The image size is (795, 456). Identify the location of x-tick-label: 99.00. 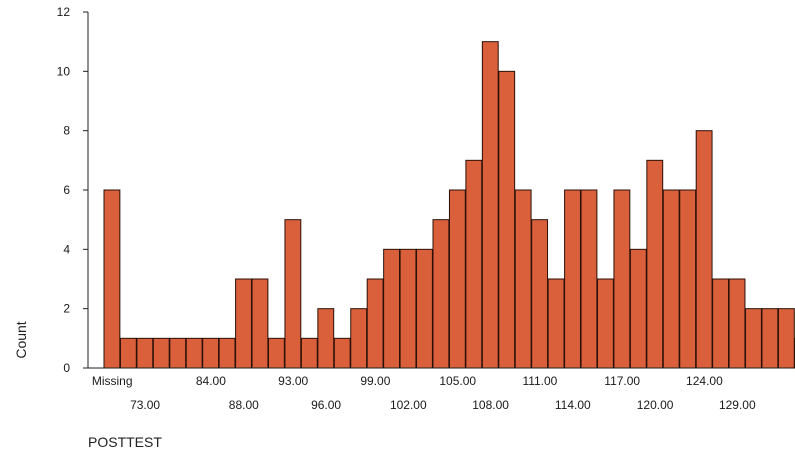
(375, 381).